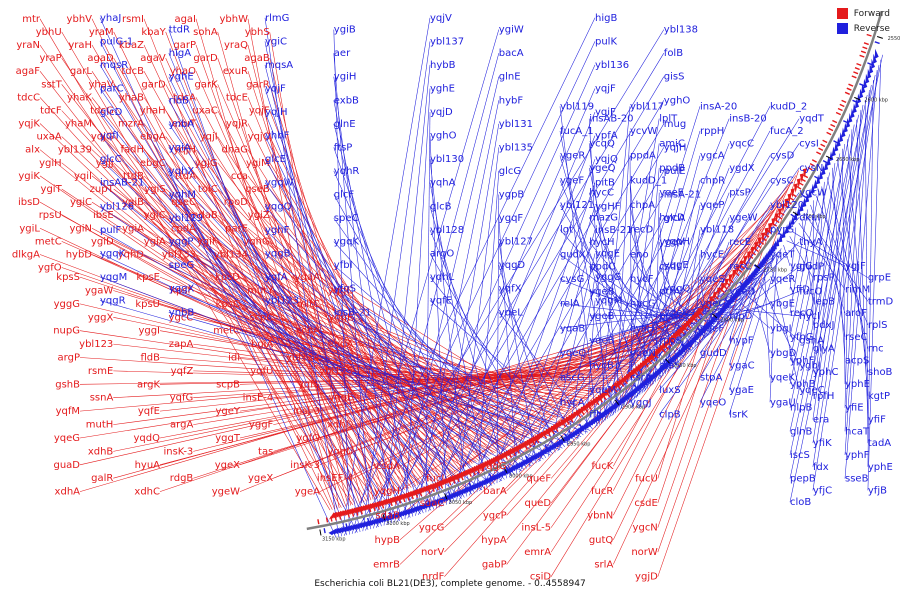 The height and width of the screenshot is (600, 900). Describe the element at coordinates (809, 143) in the screenshot. I see `gene-label: cysI` at that location.